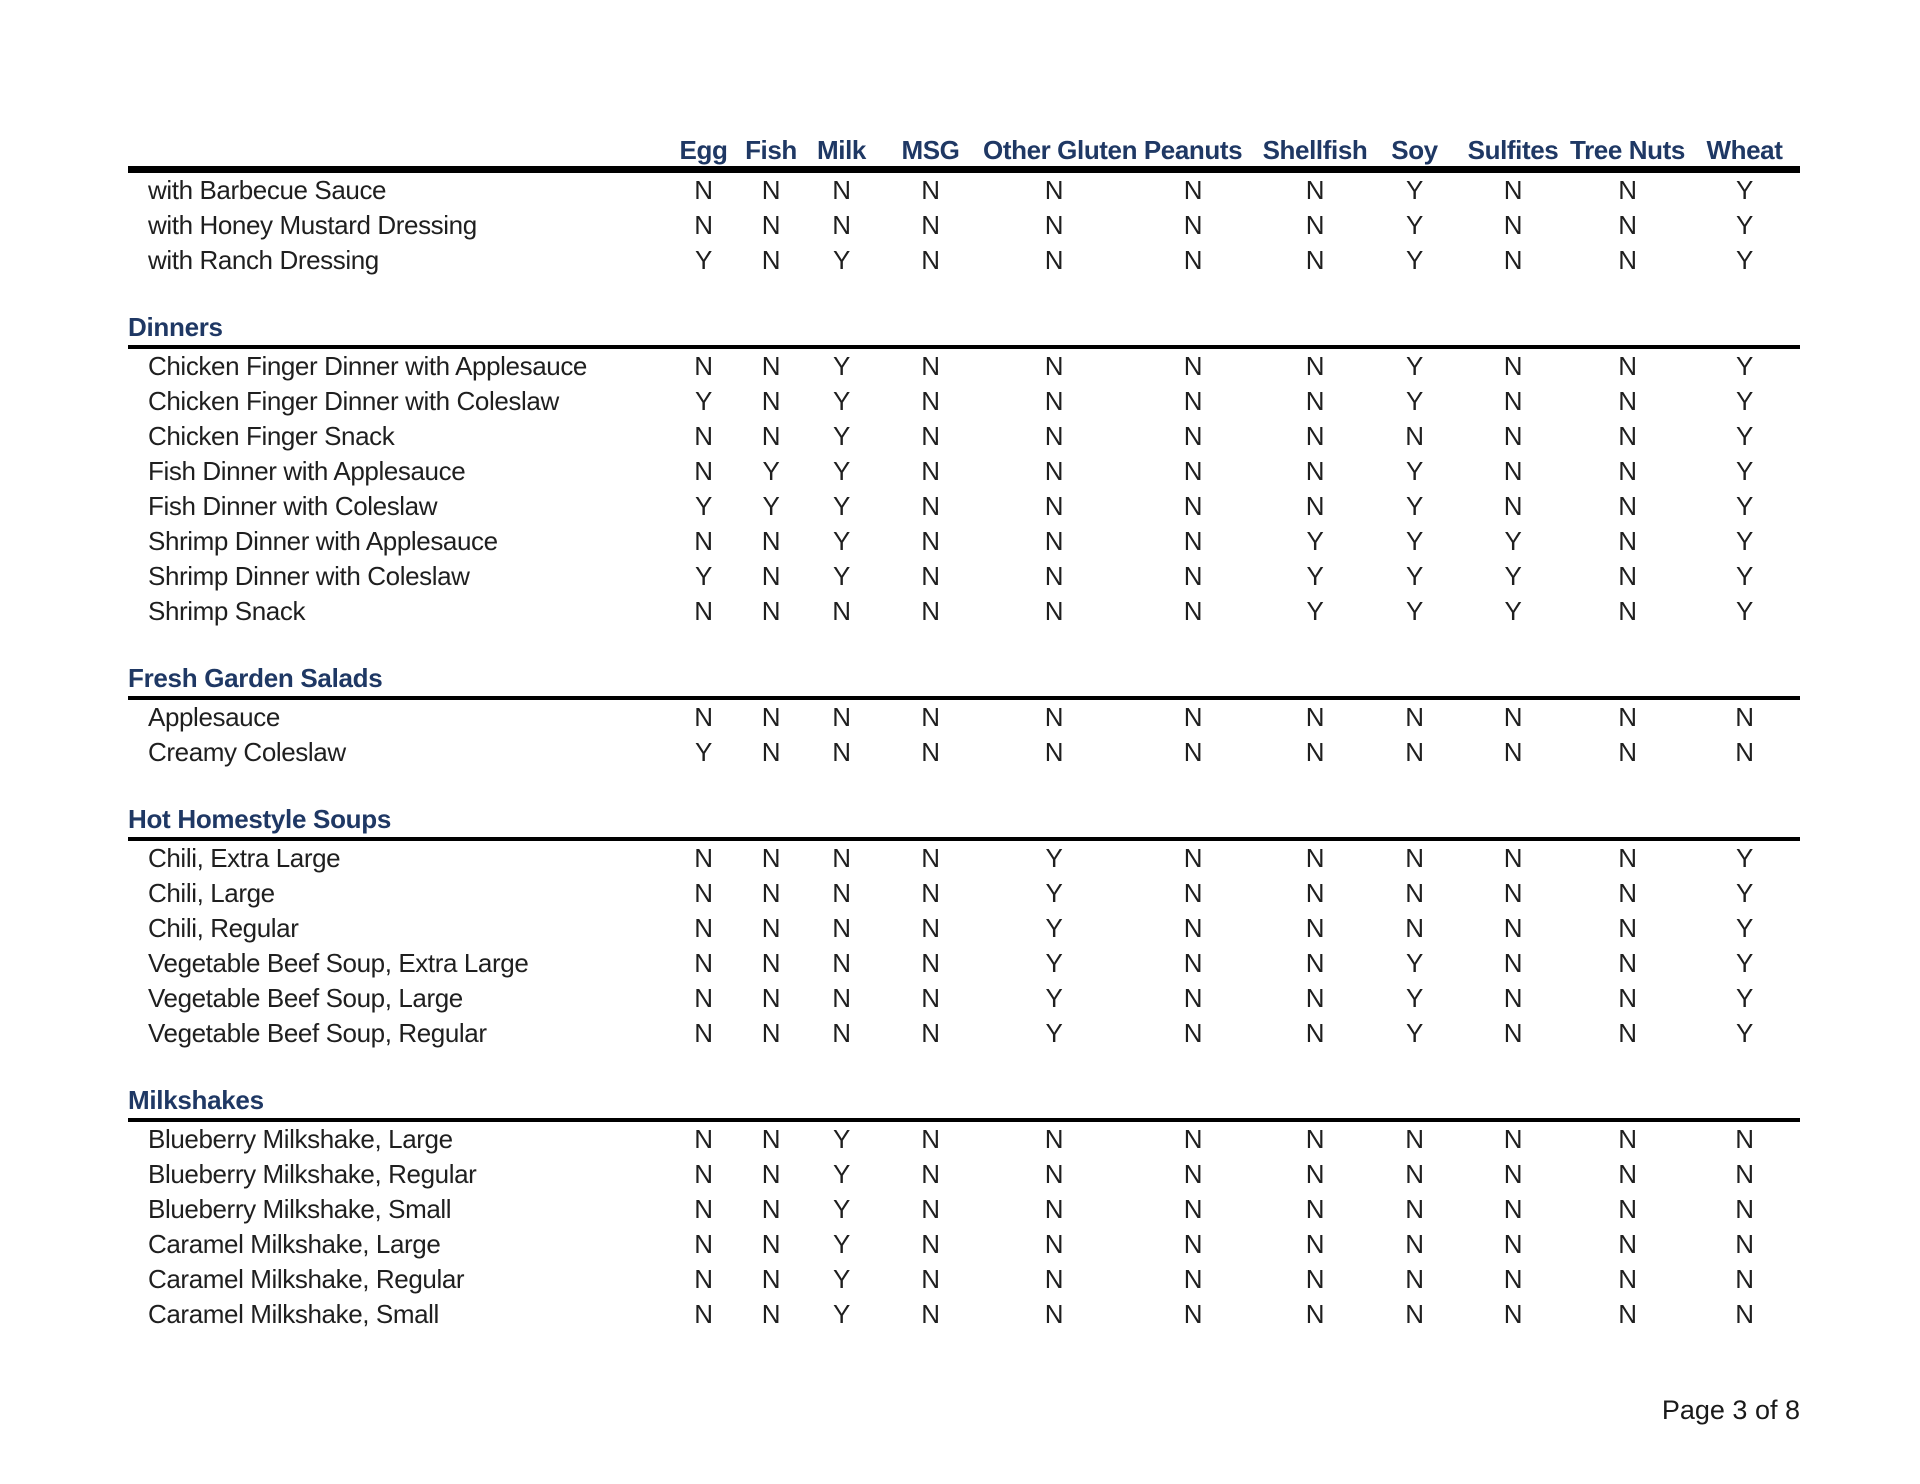  What do you see at coordinates (964, 329) in the screenshot?
I see `section-title: Dinners` at bounding box center [964, 329].